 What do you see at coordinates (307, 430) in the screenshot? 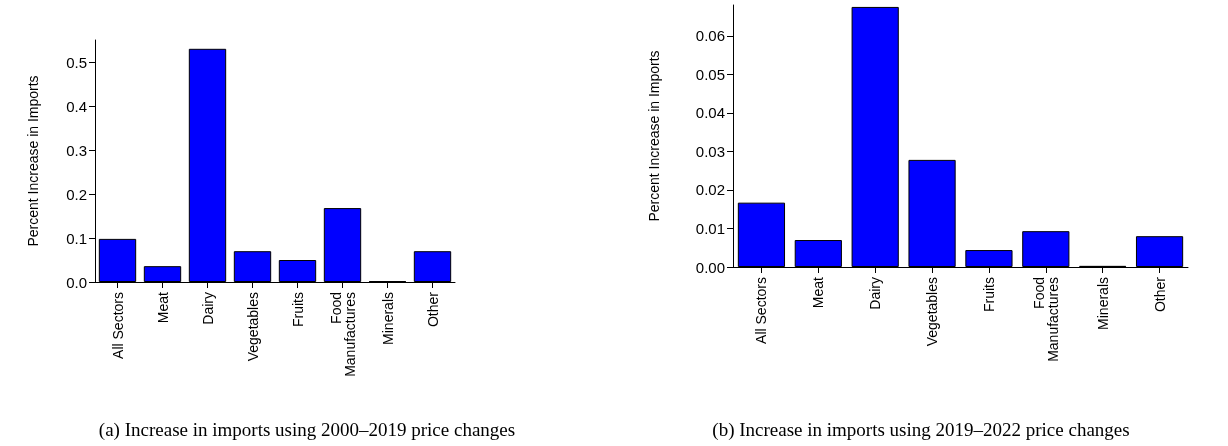
I see `text: (a) Increase in imports using 2000–2019 price changes` at bounding box center [307, 430].